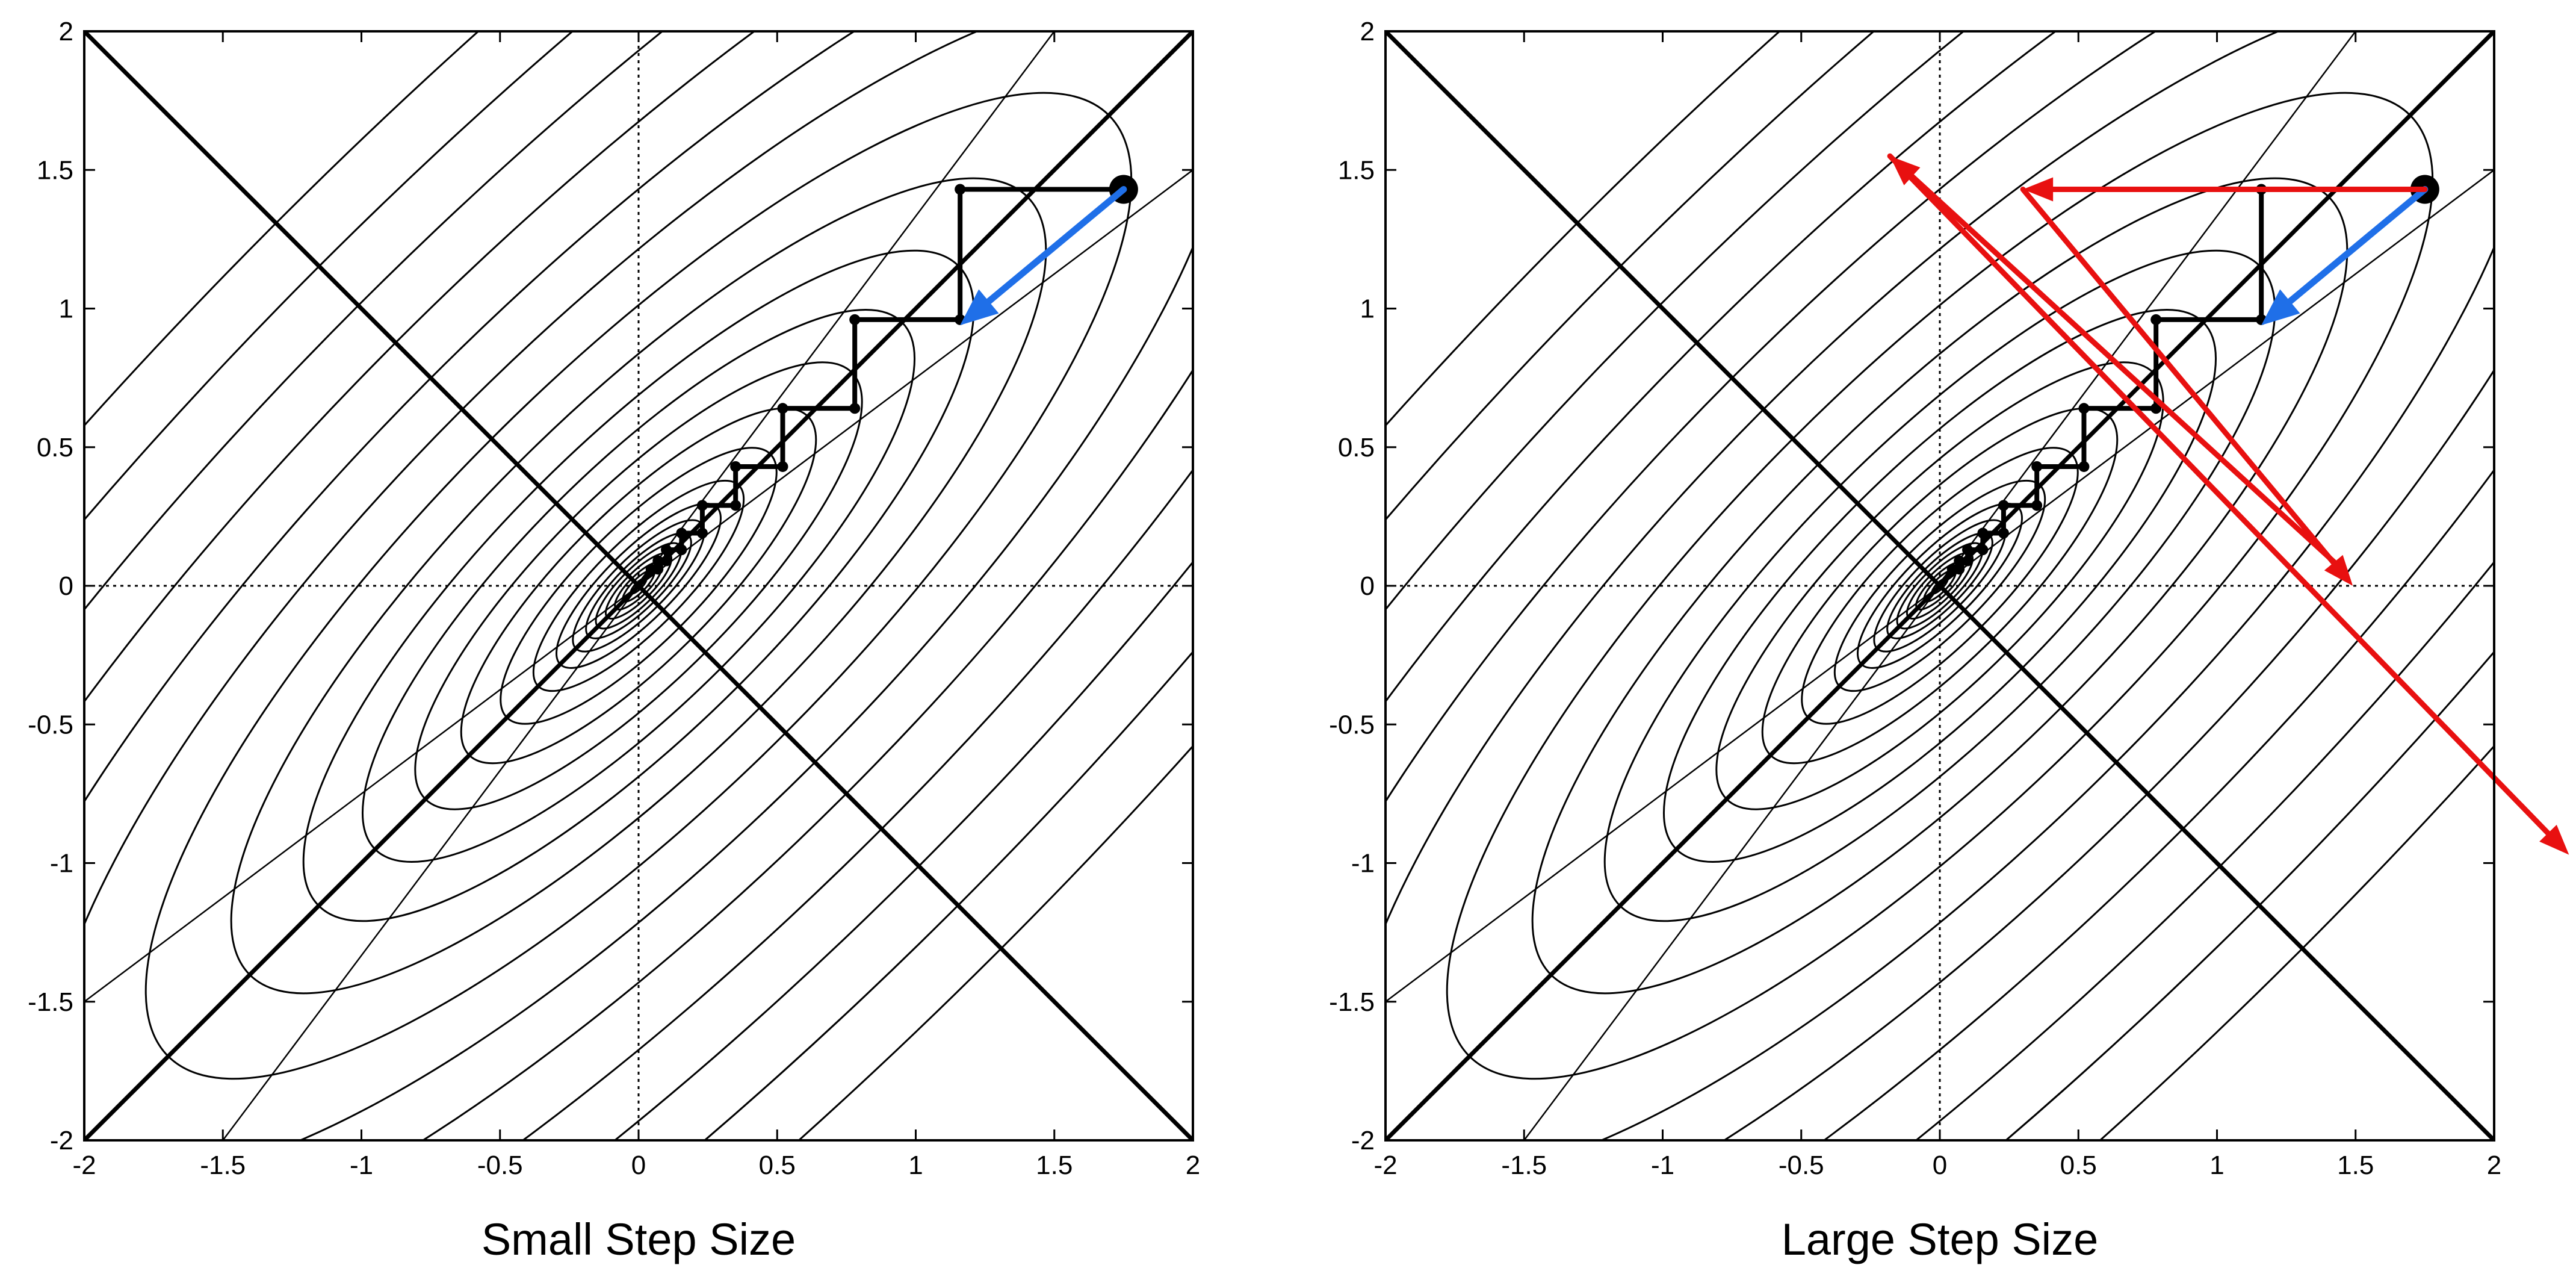  I want to click on chart-title: Large Step Size, so click(1941, 1239).